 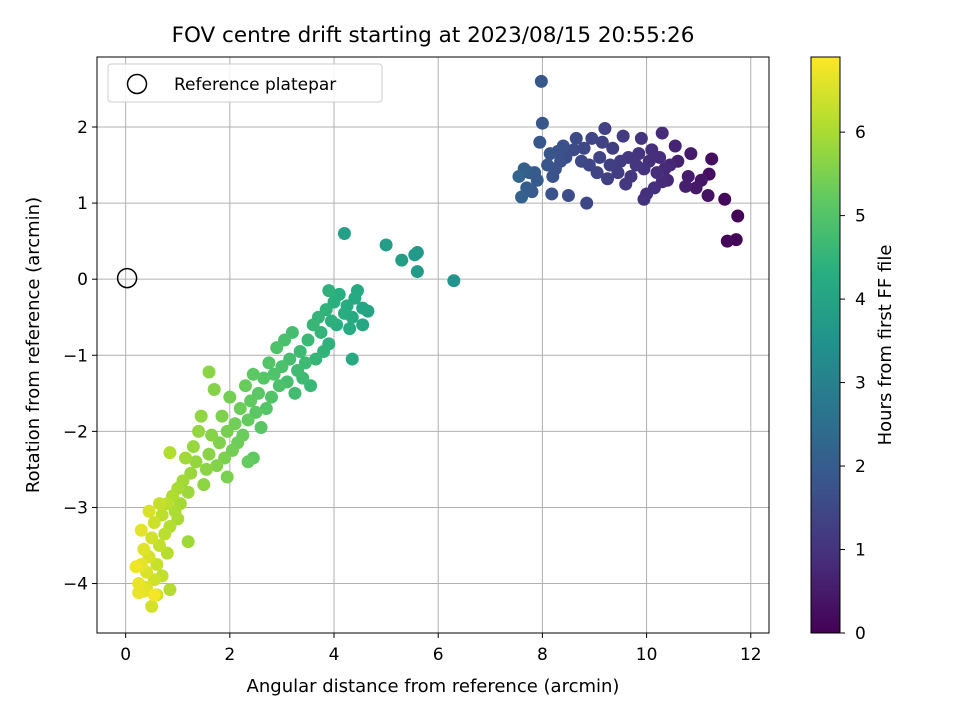 I want to click on y-axis-ticks: −4 −3 −2 −1 0 1 2, so click(x=80, y=356).